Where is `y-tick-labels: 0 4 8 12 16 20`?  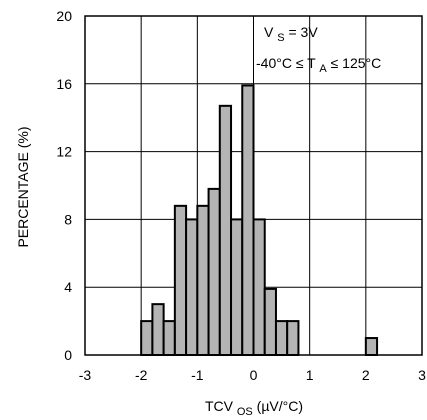 y-tick-labels: 0 4 8 12 16 20 is located at coordinates (64, 185).